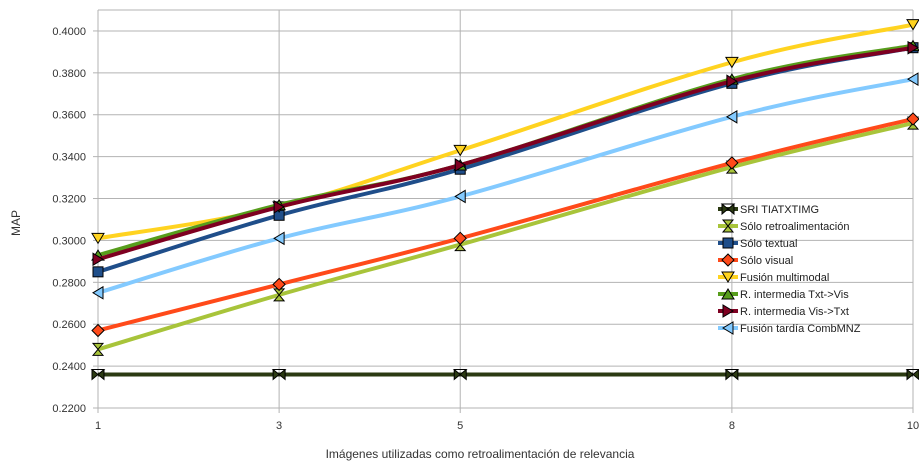 Image resolution: width=919 pixels, height=466 pixels. I want to click on y-tick-label: 0.3800, so click(69, 74).